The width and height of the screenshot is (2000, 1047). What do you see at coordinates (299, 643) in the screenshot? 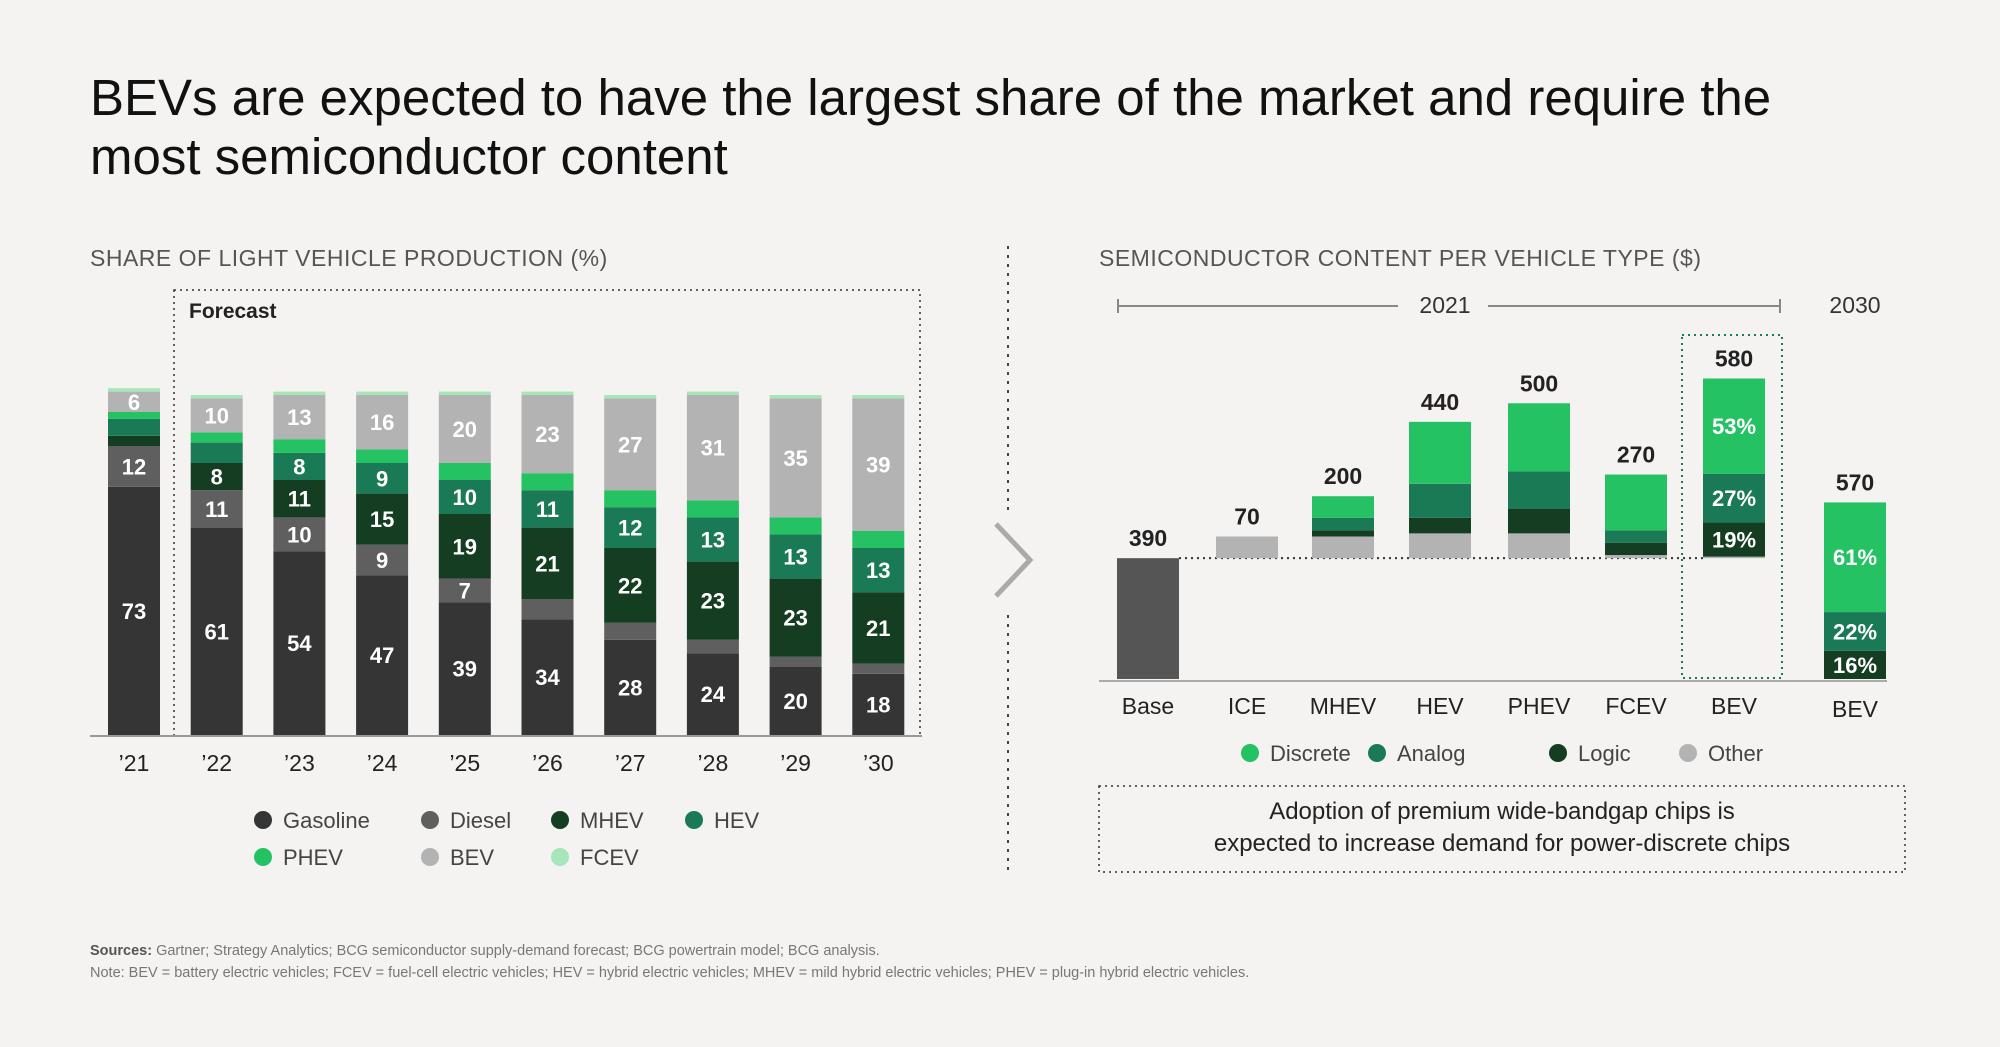
I see `data-label: 54` at bounding box center [299, 643].